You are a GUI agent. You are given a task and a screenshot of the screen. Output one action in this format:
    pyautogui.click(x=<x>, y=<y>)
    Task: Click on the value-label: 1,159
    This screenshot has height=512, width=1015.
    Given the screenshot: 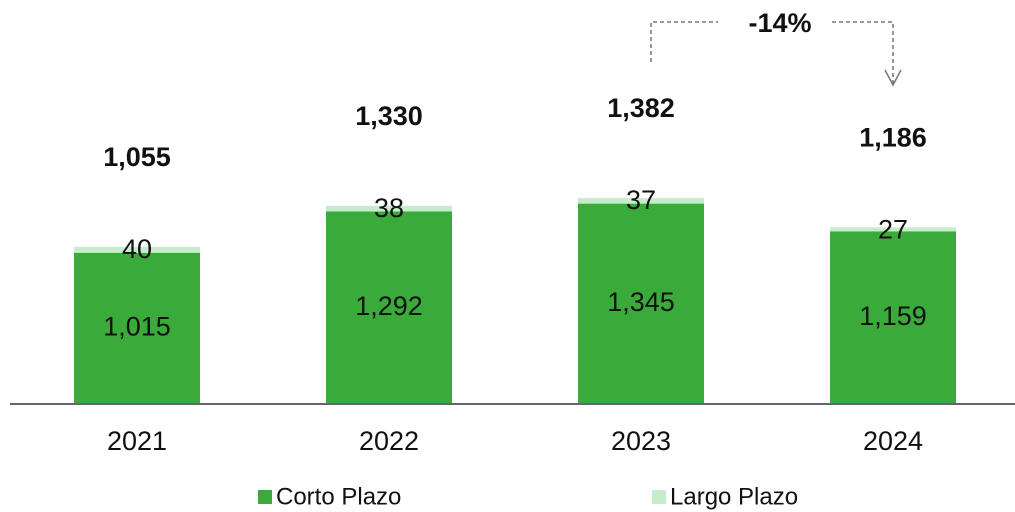 What is the action you would take?
    pyautogui.click(x=893, y=316)
    